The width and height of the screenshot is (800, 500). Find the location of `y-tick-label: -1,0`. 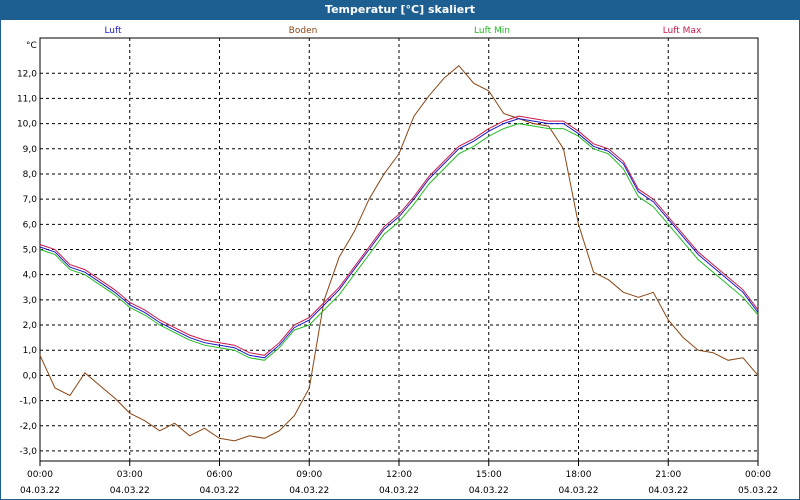

y-tick-label: -1,0 is located at coordinates (28, 402).